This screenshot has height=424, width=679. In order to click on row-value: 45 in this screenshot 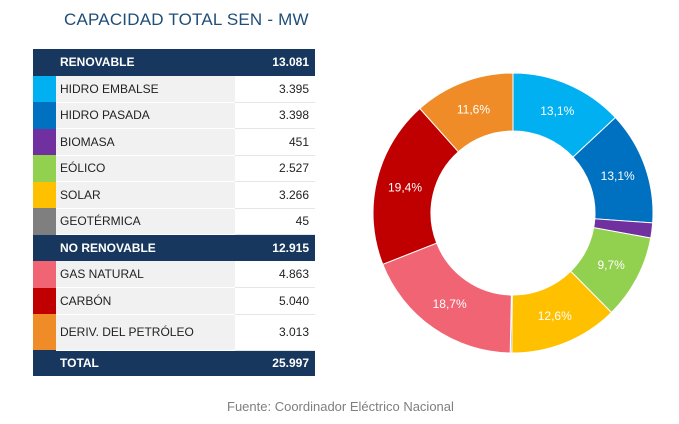, I will do `click(275, 221)`.